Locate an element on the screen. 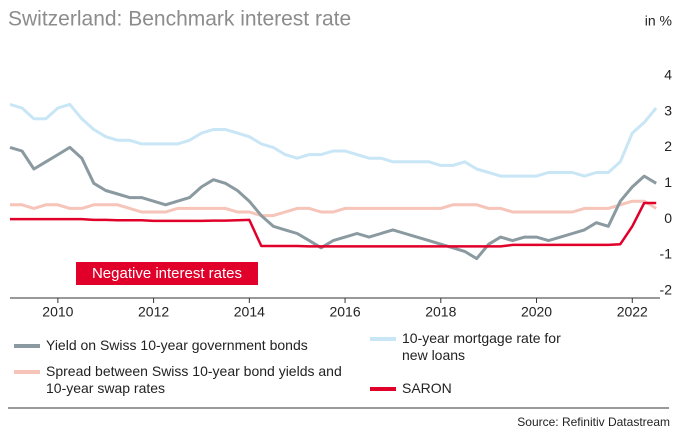  y-tick-label: 3 is located at coordinates (668, 110).